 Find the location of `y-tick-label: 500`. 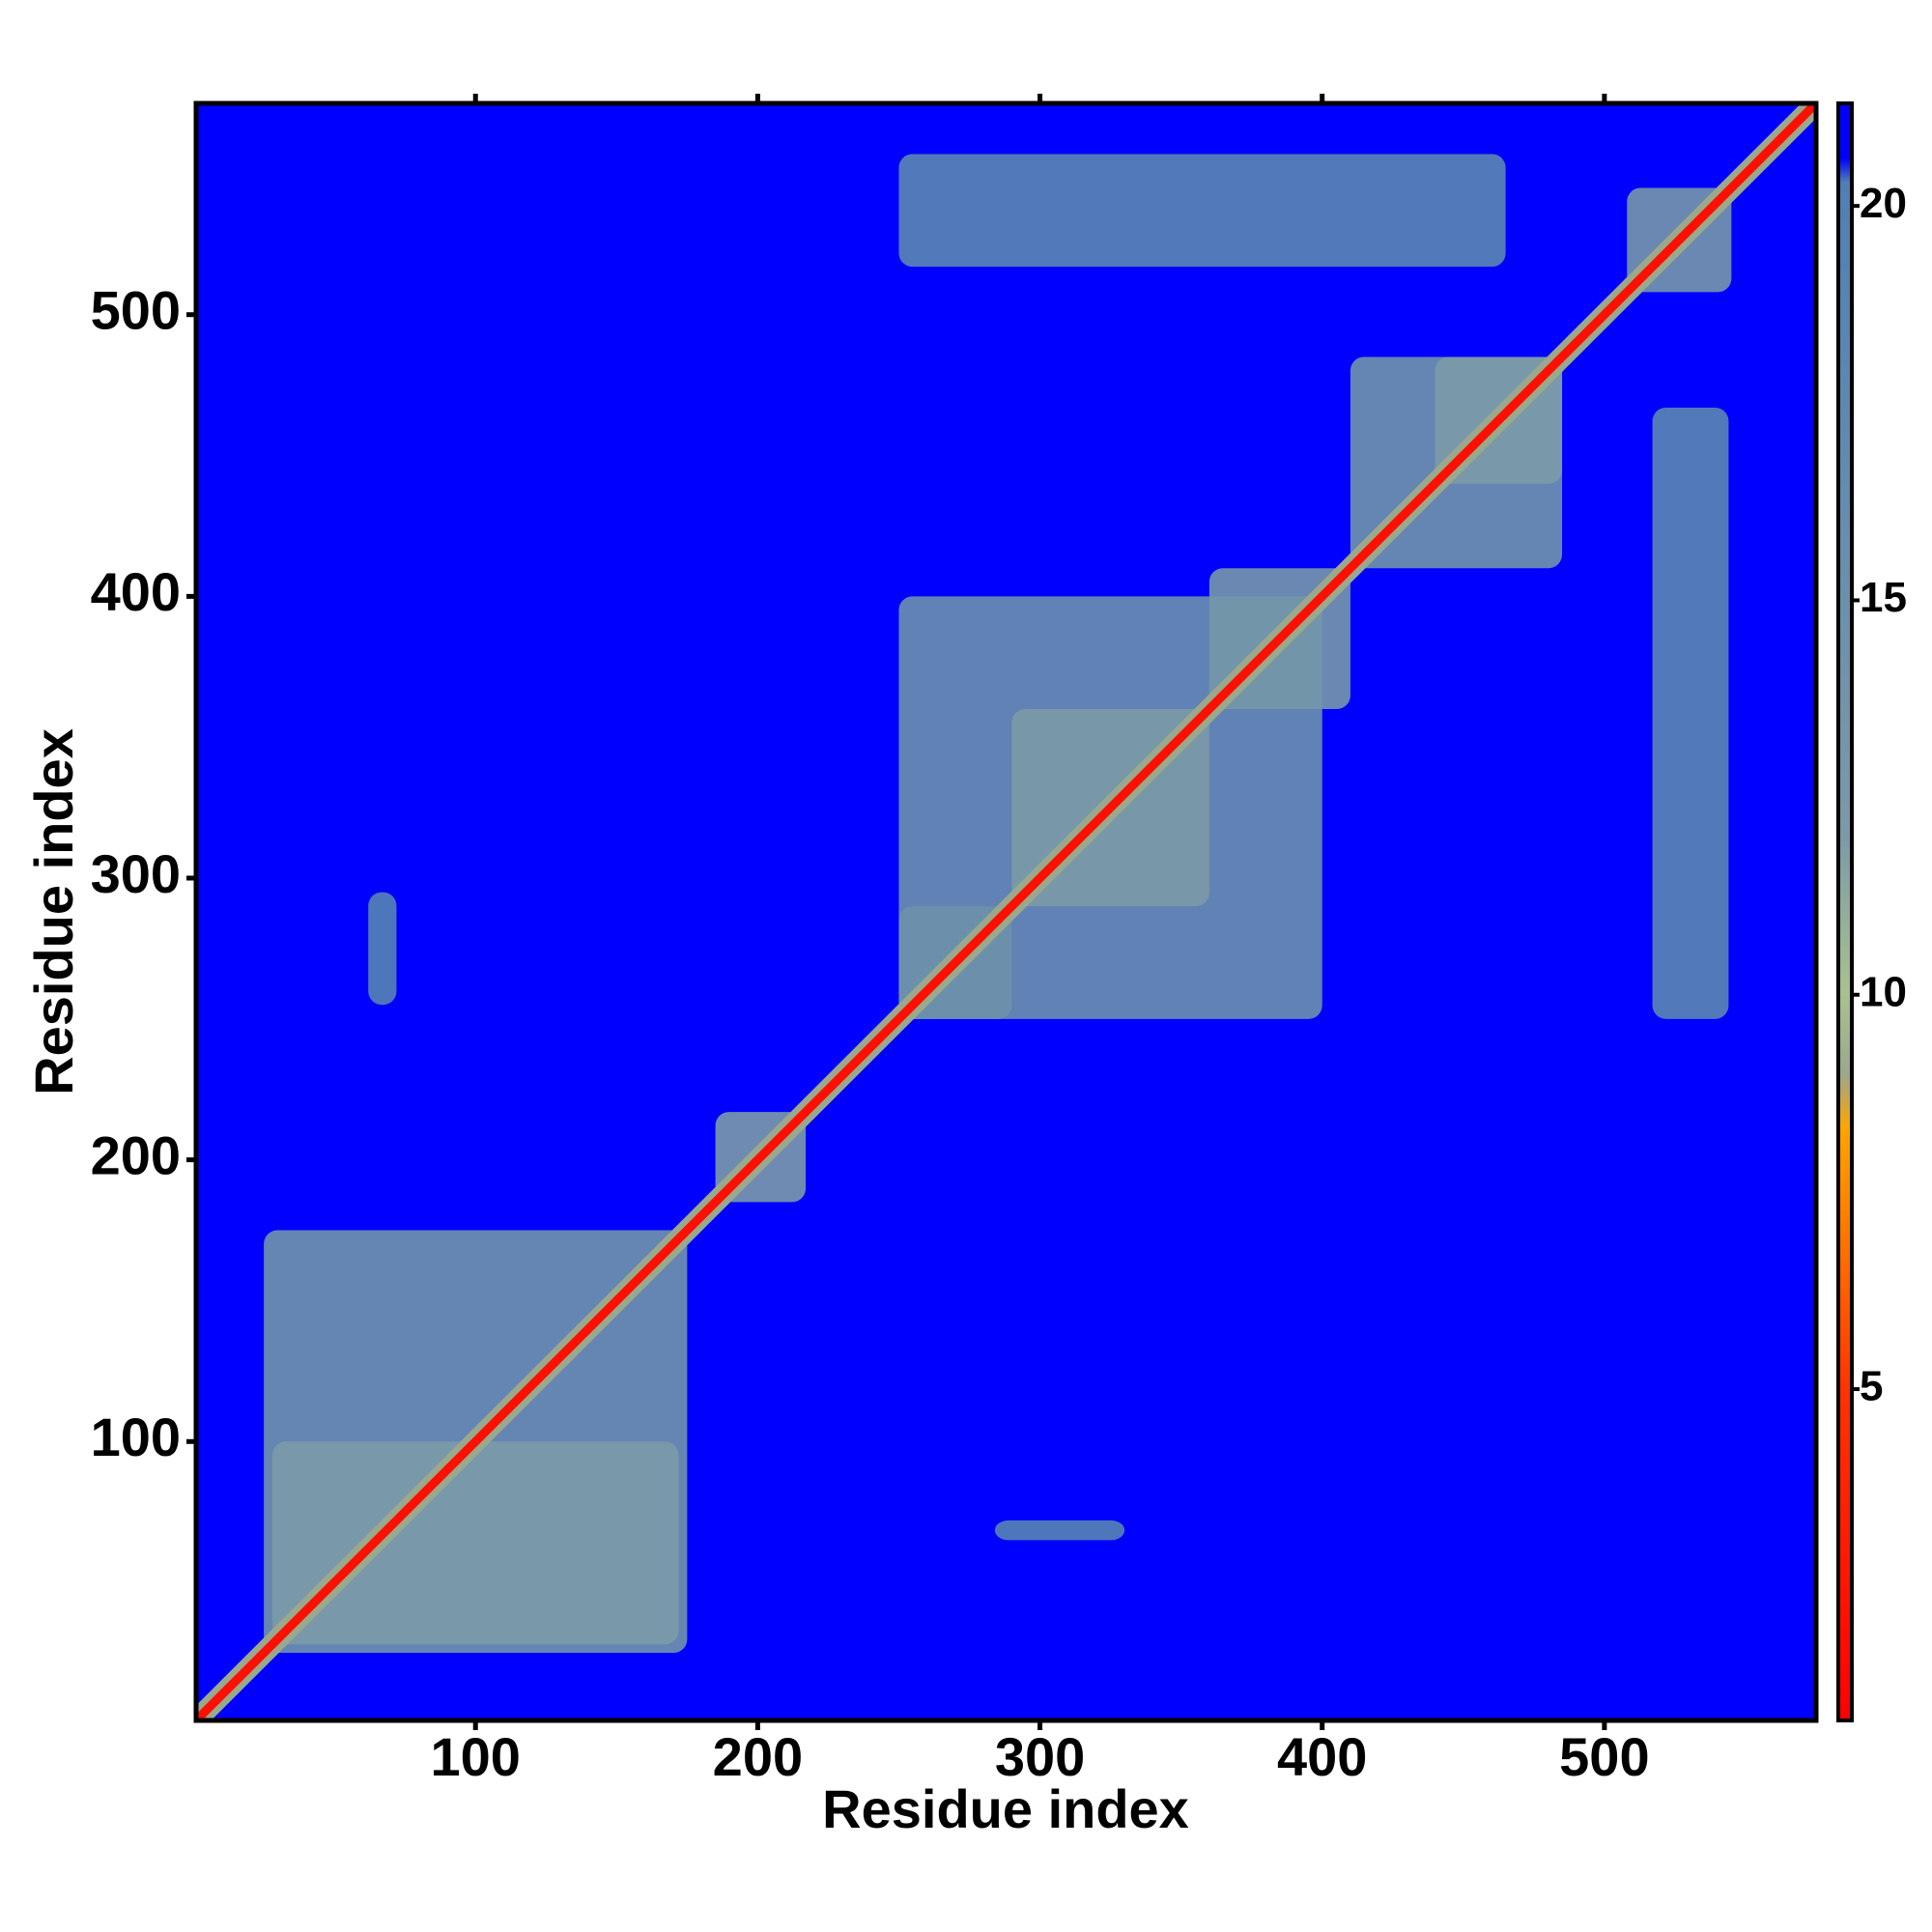

y-tick-label: 500 is located at coordinates (136, 310).